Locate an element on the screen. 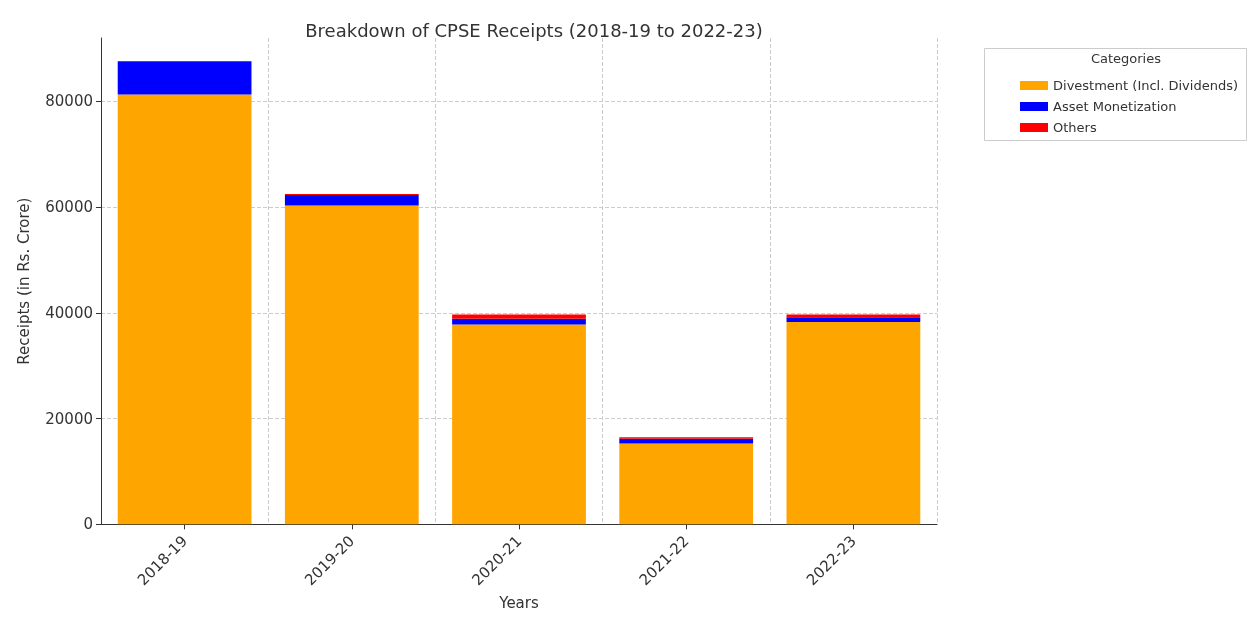  chart-title: Breakdown of CPSE Receipts (2018-19 to 2022-23) is located at coordinates (534, 30).